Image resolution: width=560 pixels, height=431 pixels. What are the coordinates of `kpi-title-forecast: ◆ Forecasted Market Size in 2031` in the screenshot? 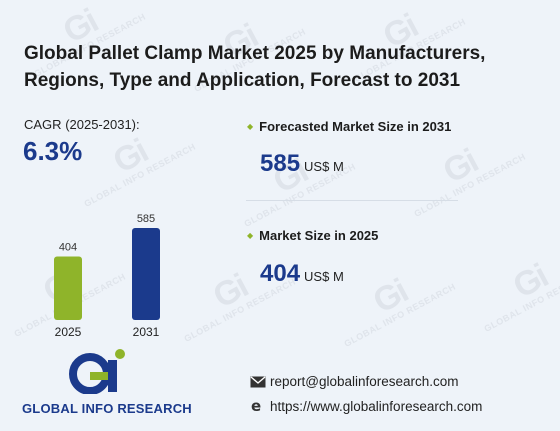 It's located at (349, 126).